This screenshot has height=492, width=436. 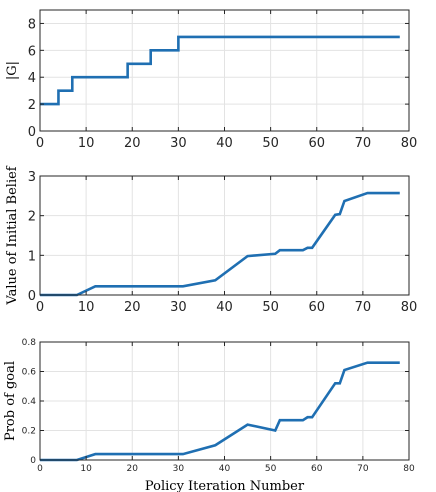 I want to click on y-tick-label: 4, so click(x=32, y=78).